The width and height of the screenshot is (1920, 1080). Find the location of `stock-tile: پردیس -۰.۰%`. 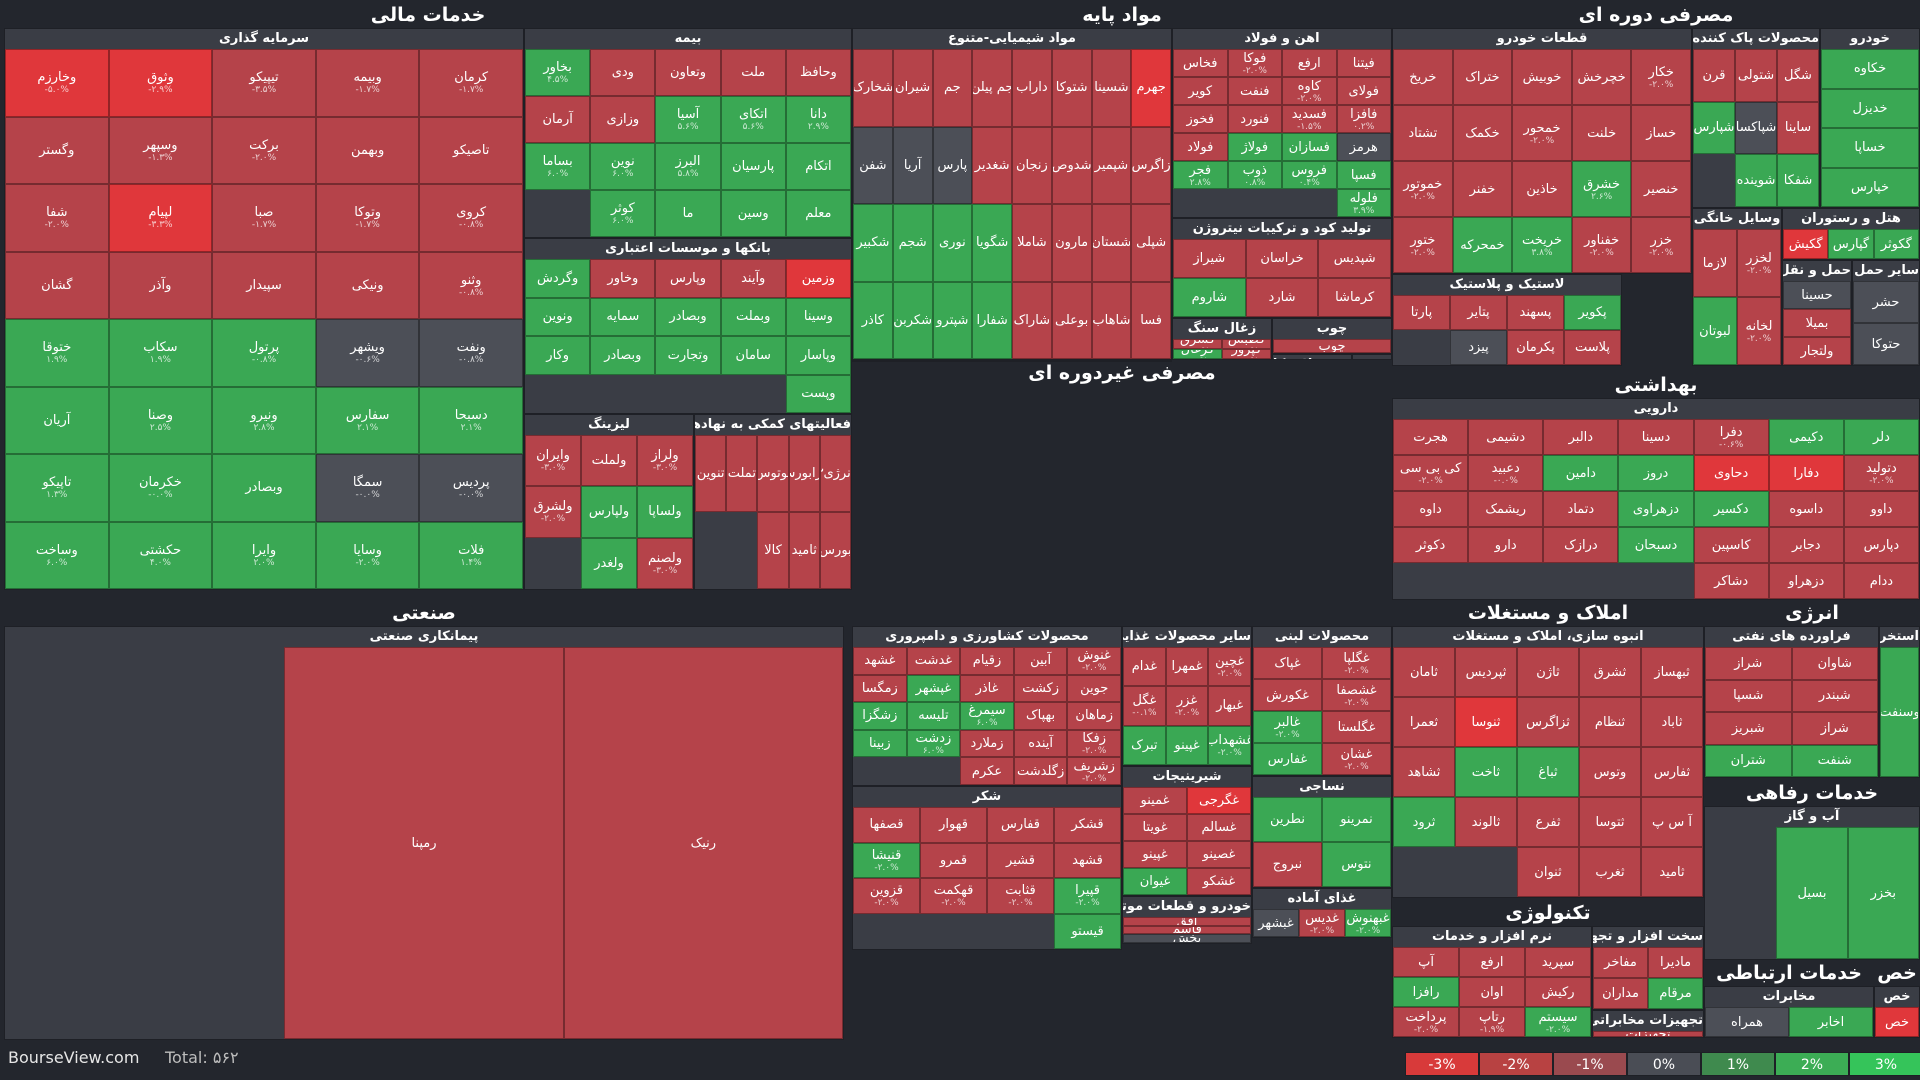

stock-tile: پردیس -۰.۰% is located at coordinates (471, 488).